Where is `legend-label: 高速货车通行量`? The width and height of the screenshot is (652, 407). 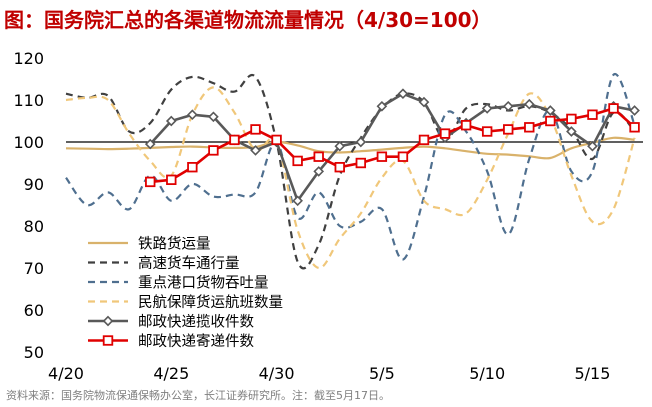
legend-label: 高速货车通行量 is located at coordinates (189, 263).